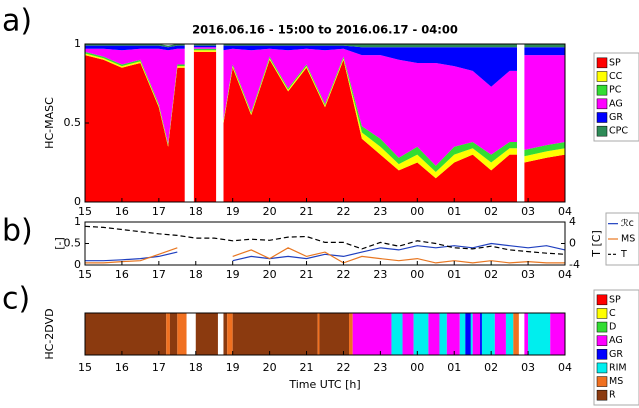 The width and height of the screenshot is (639, 408). I want to click on legend-label: R, so click(612, 395).